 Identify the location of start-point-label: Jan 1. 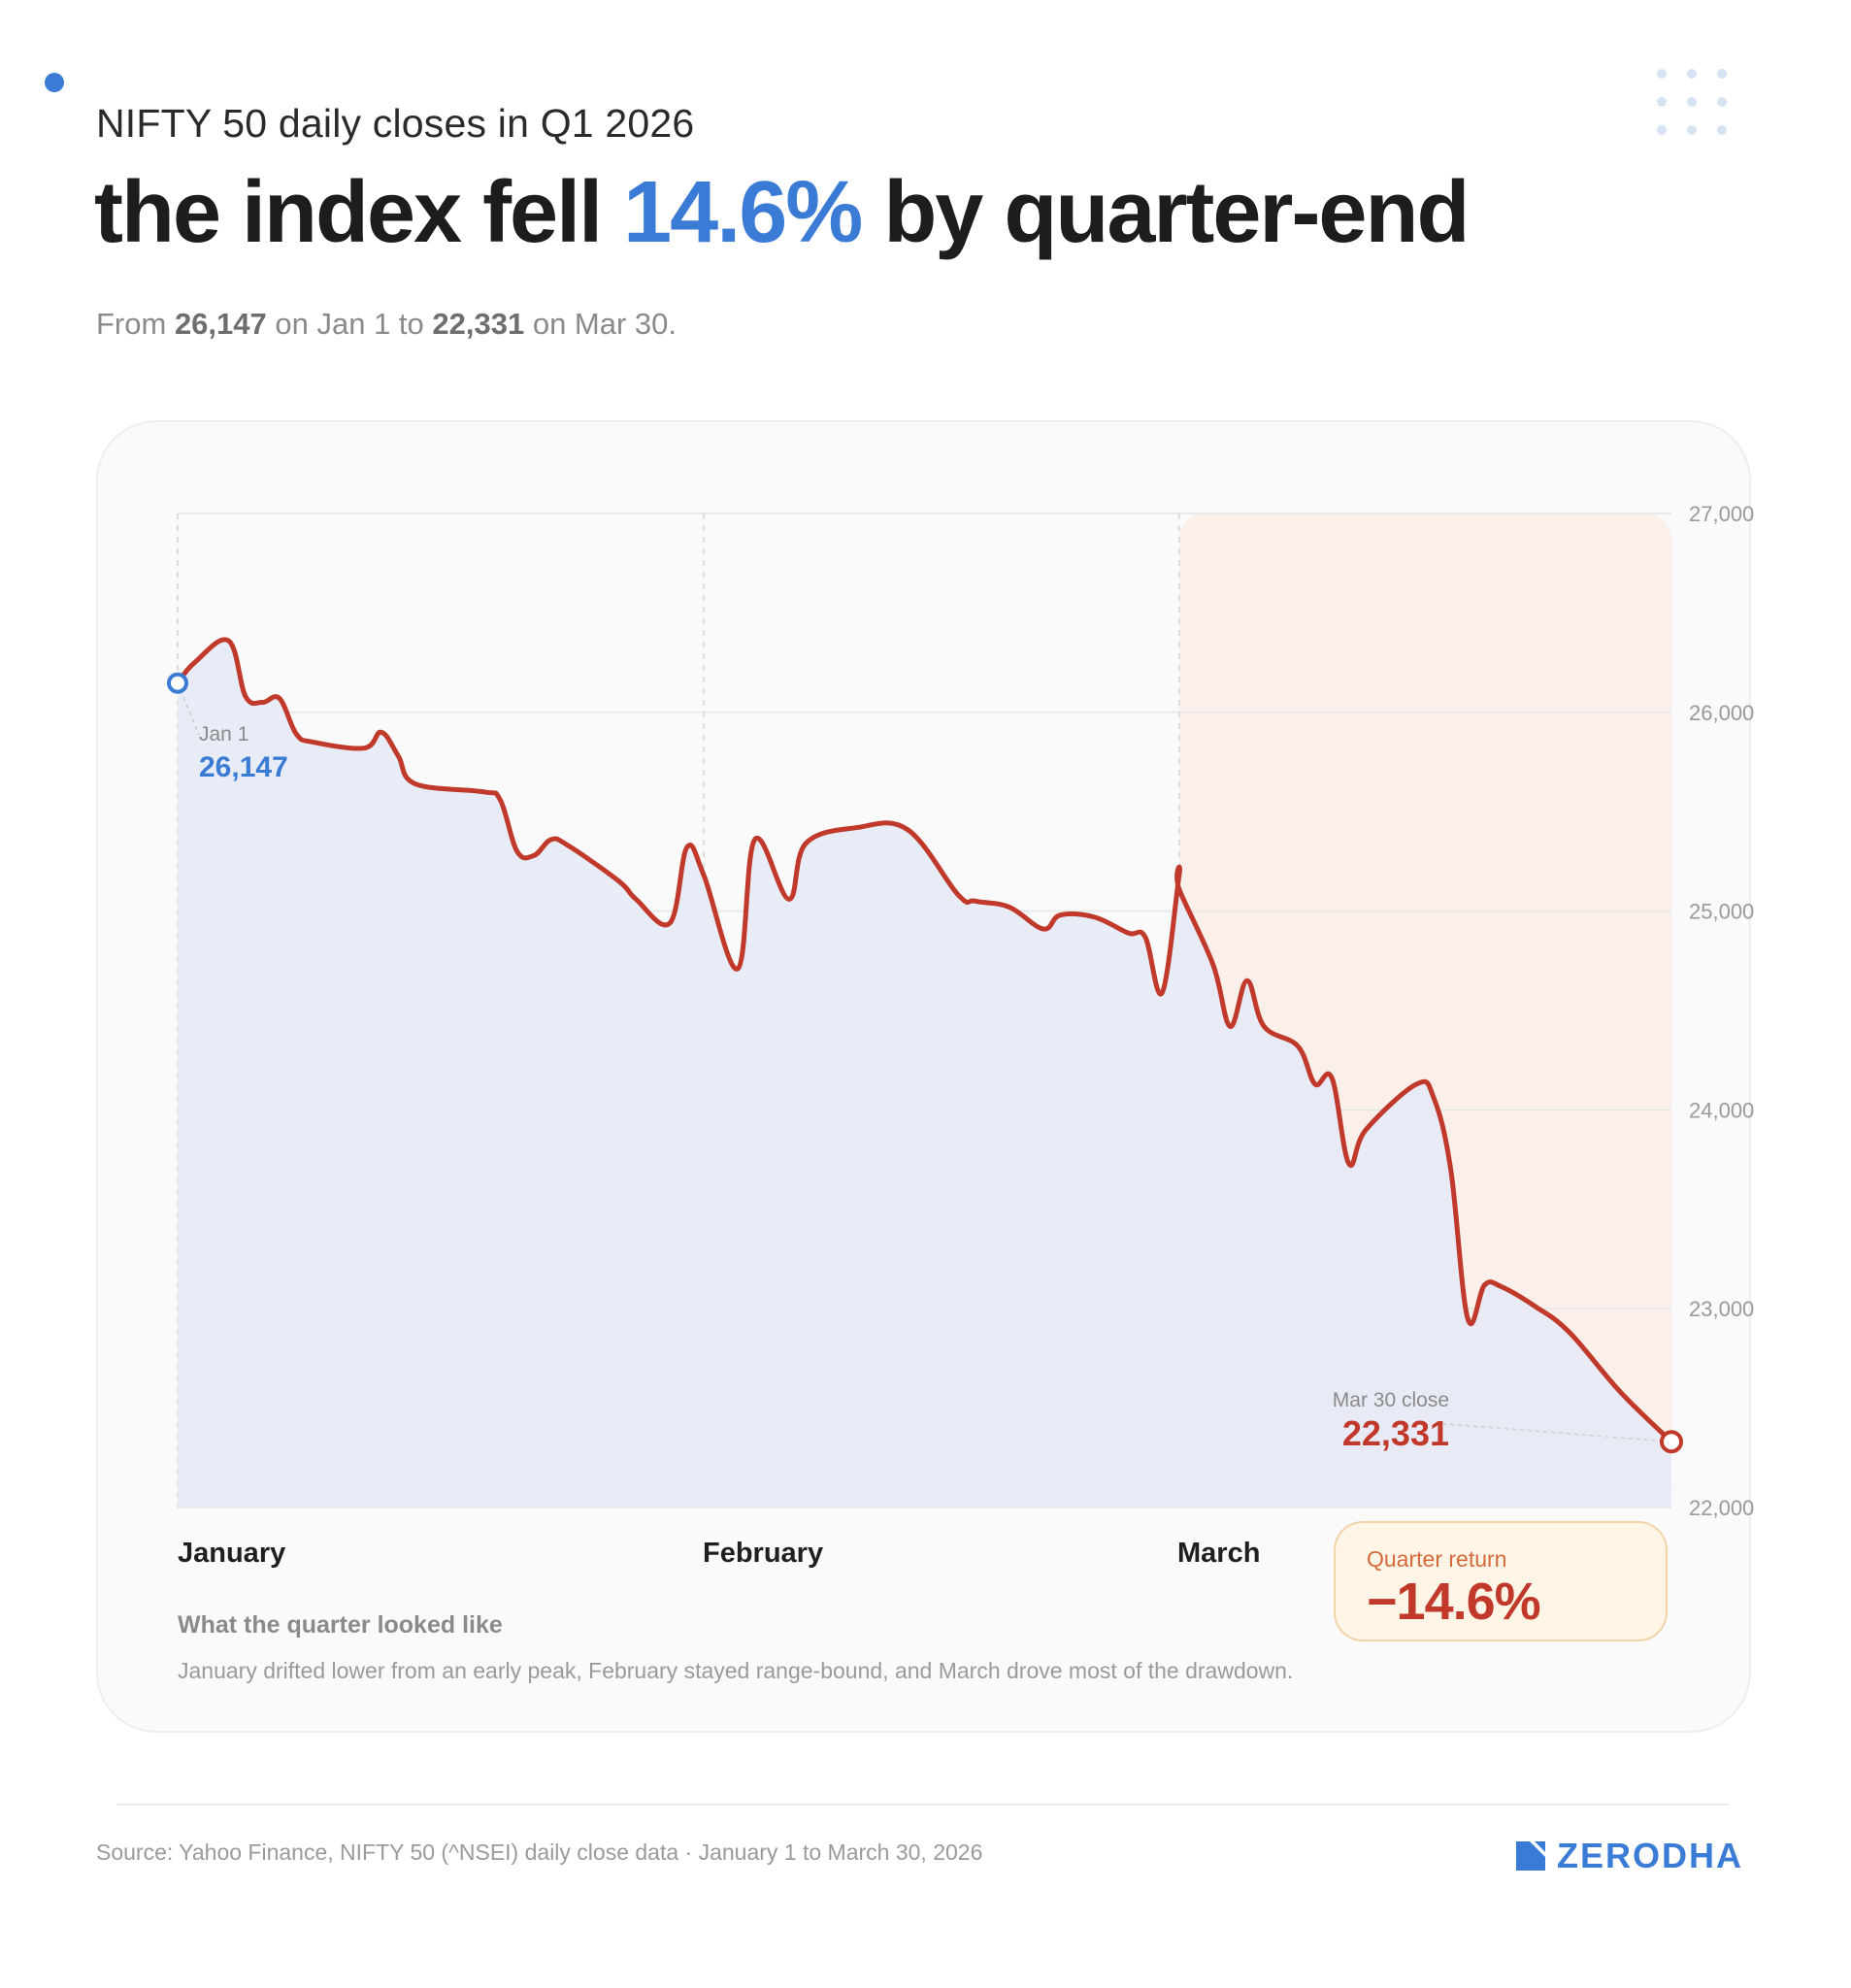
(224, 735).